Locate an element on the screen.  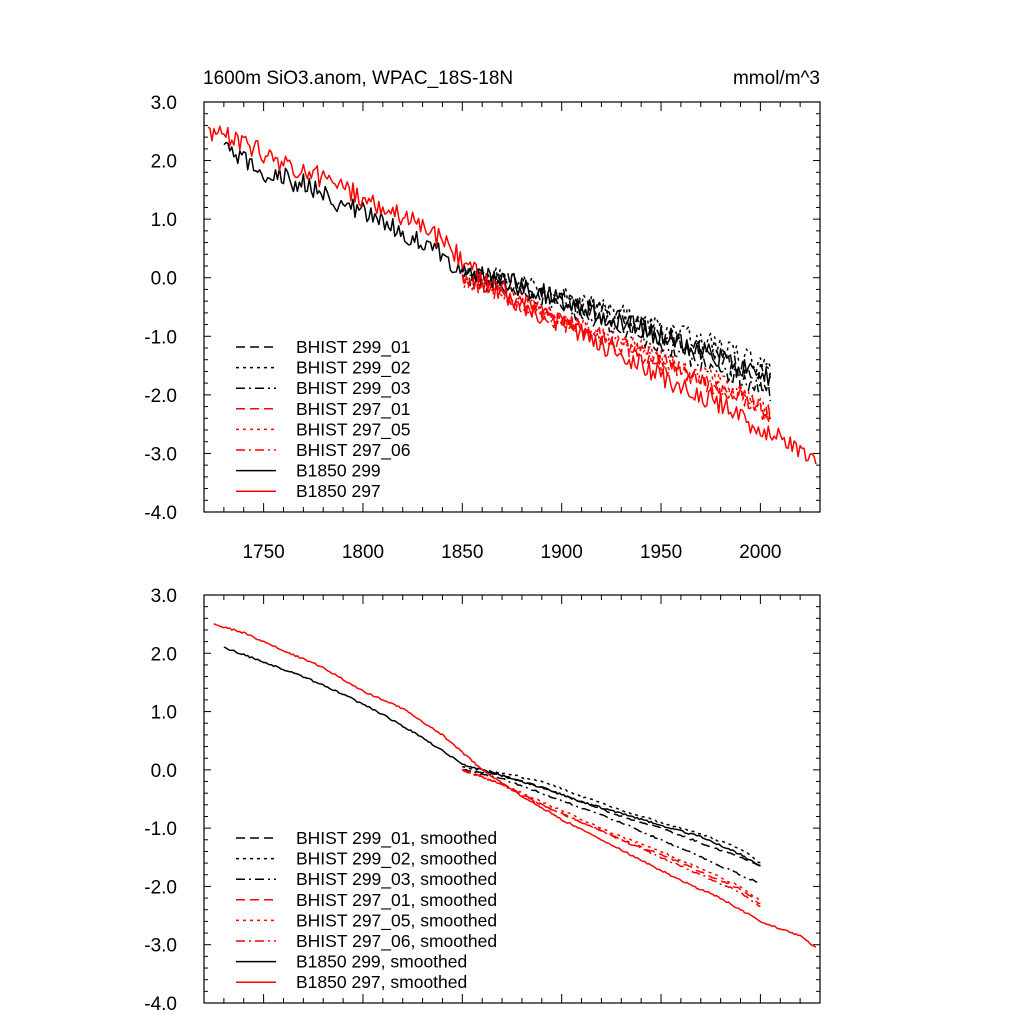
legend-label-2: BHIST 299_03 is located at coordinates (353, 388).